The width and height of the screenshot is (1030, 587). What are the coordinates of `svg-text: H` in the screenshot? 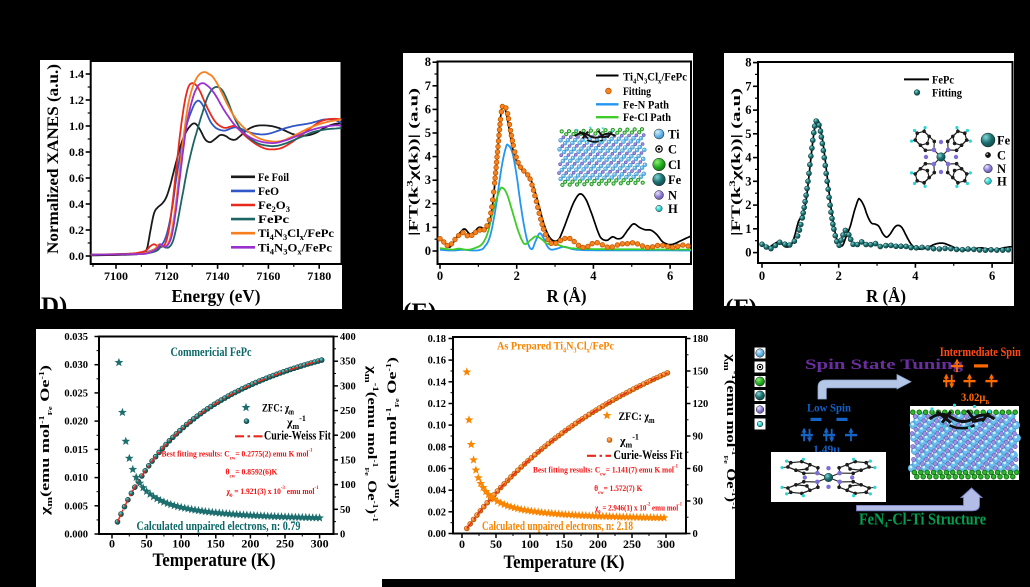 It's located at (1002, 182).